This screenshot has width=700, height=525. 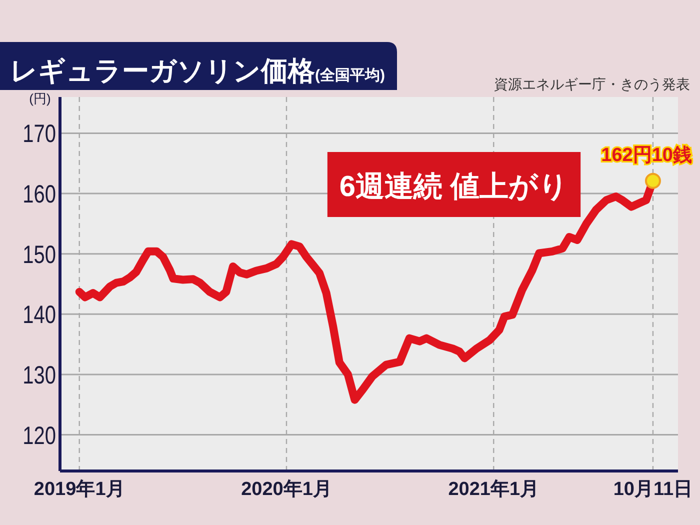 I want to click on y-tick-label: 170, so click(x=39, y=134).